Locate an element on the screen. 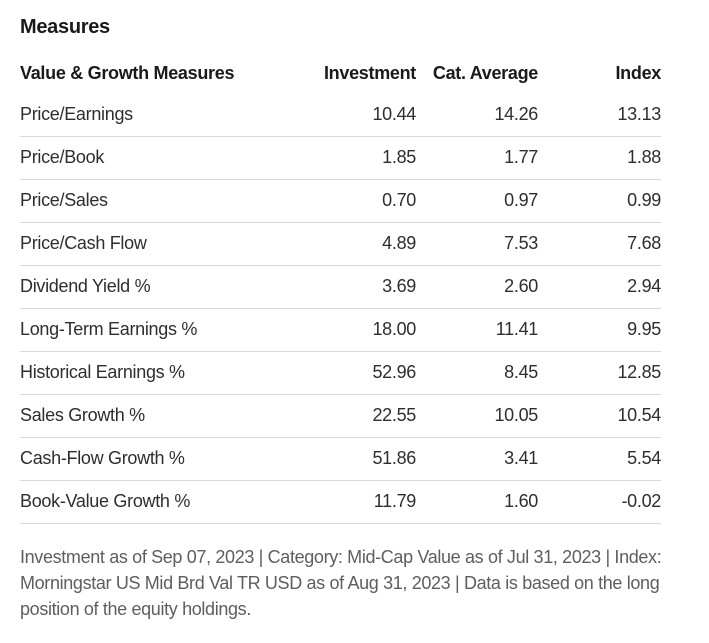  measure-label: Sales Growth % is located at coordinates (158, 416).